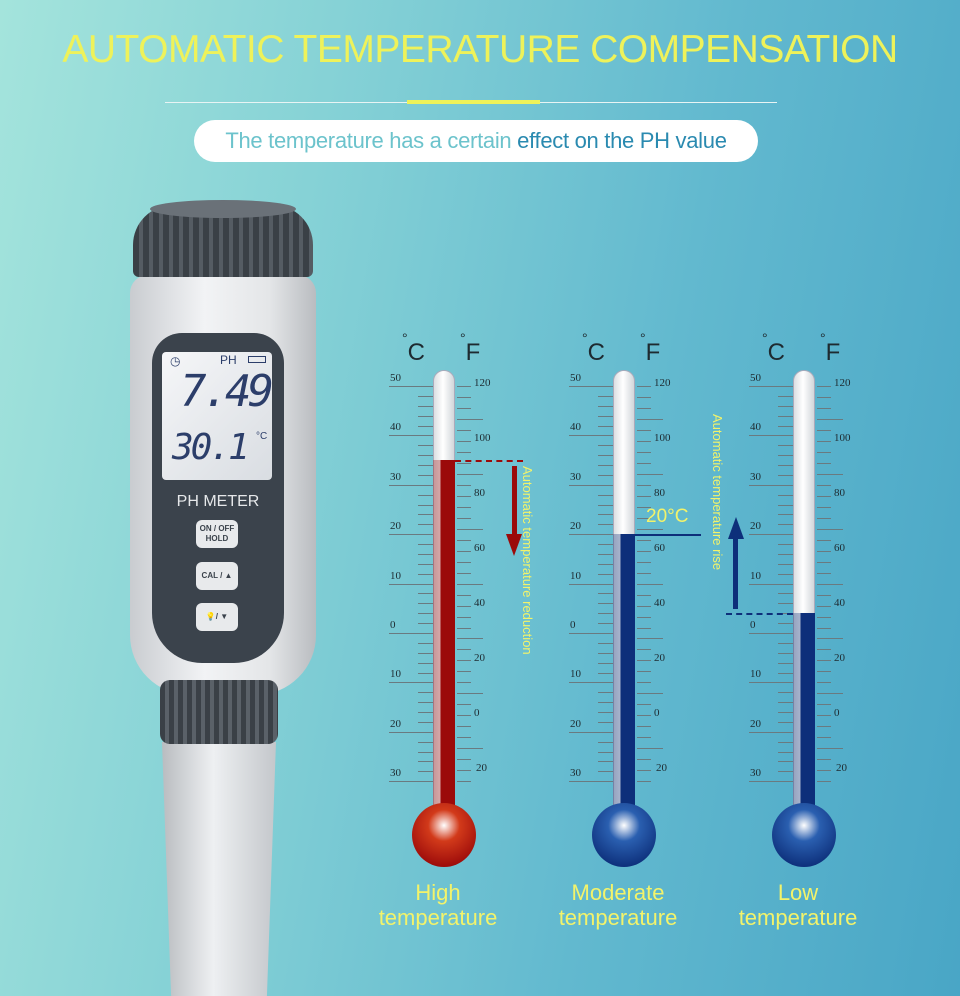  Describe the element at coordinates (217, 576) in the screenshot. I see `cal-up-button: CAL / ▲` at that location.